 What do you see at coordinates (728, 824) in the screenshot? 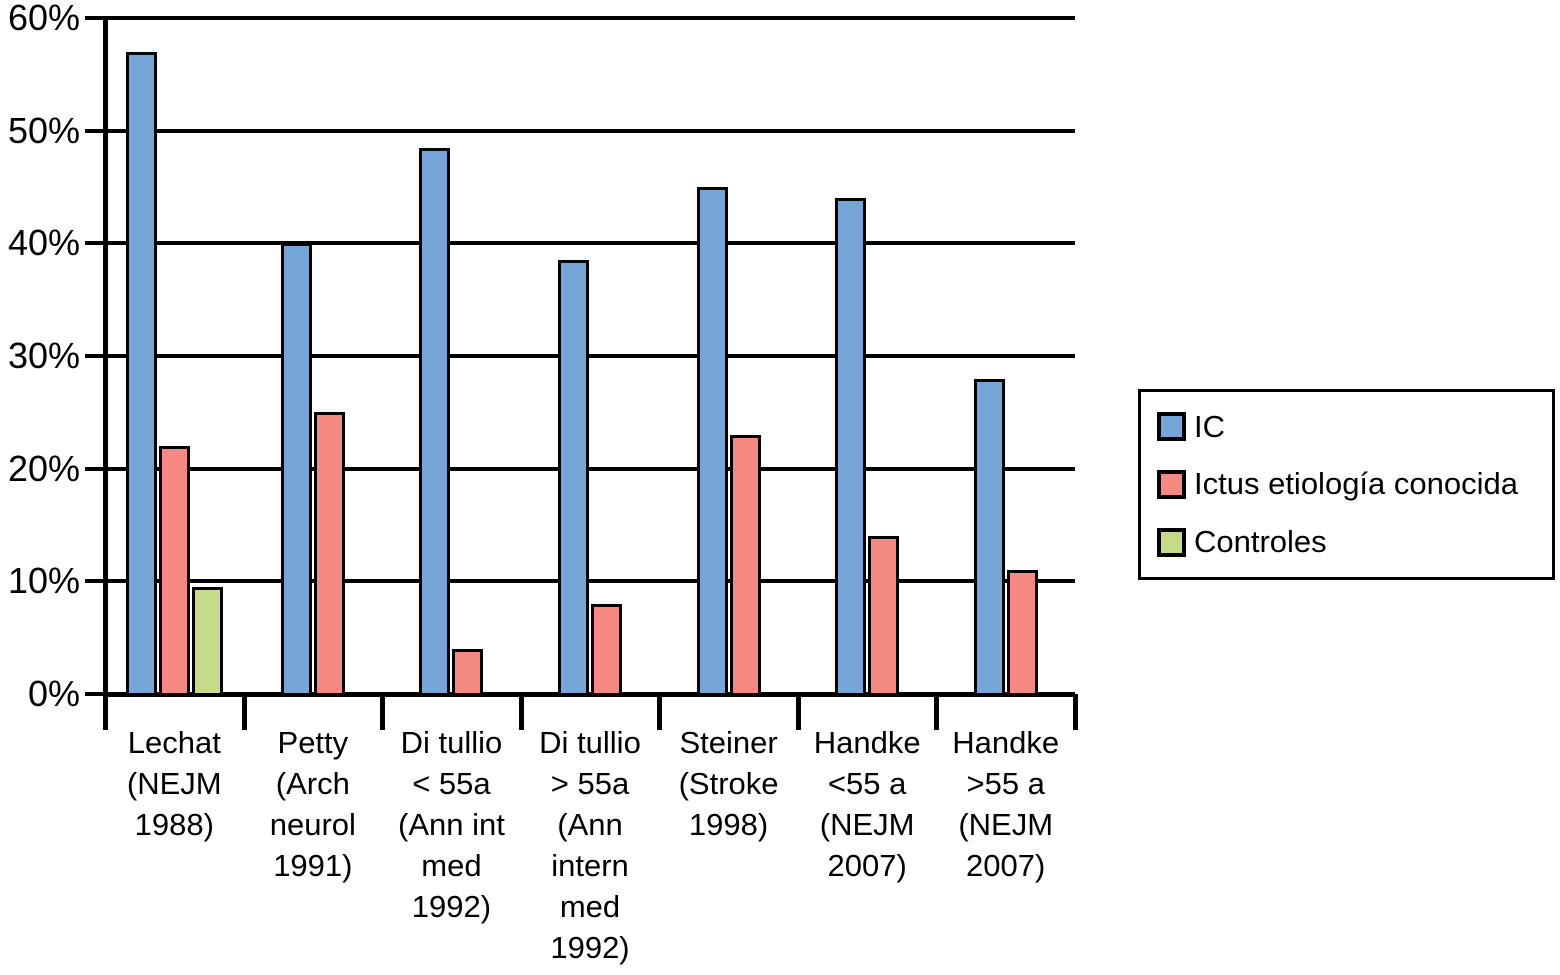
I see `x-axis-label-line: 1998)` at bounding box center [728, 824].